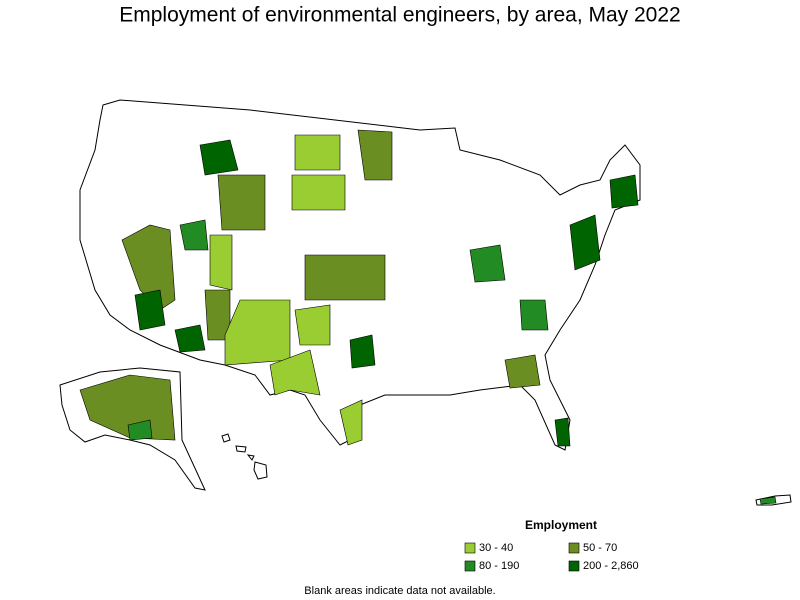 This screenshot has width=800, height=600. I want to click on legend-label: 200 - 2,860, so click(611, 566).